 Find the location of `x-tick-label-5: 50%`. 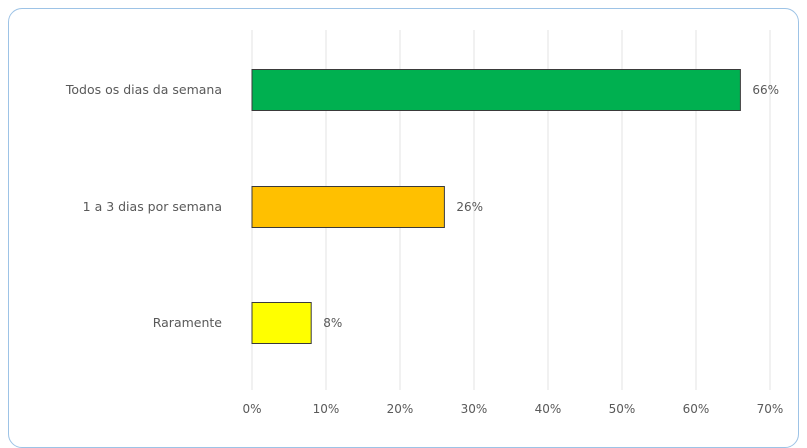

x-tick-label-5: 50% is located at coordinates (622, 409).